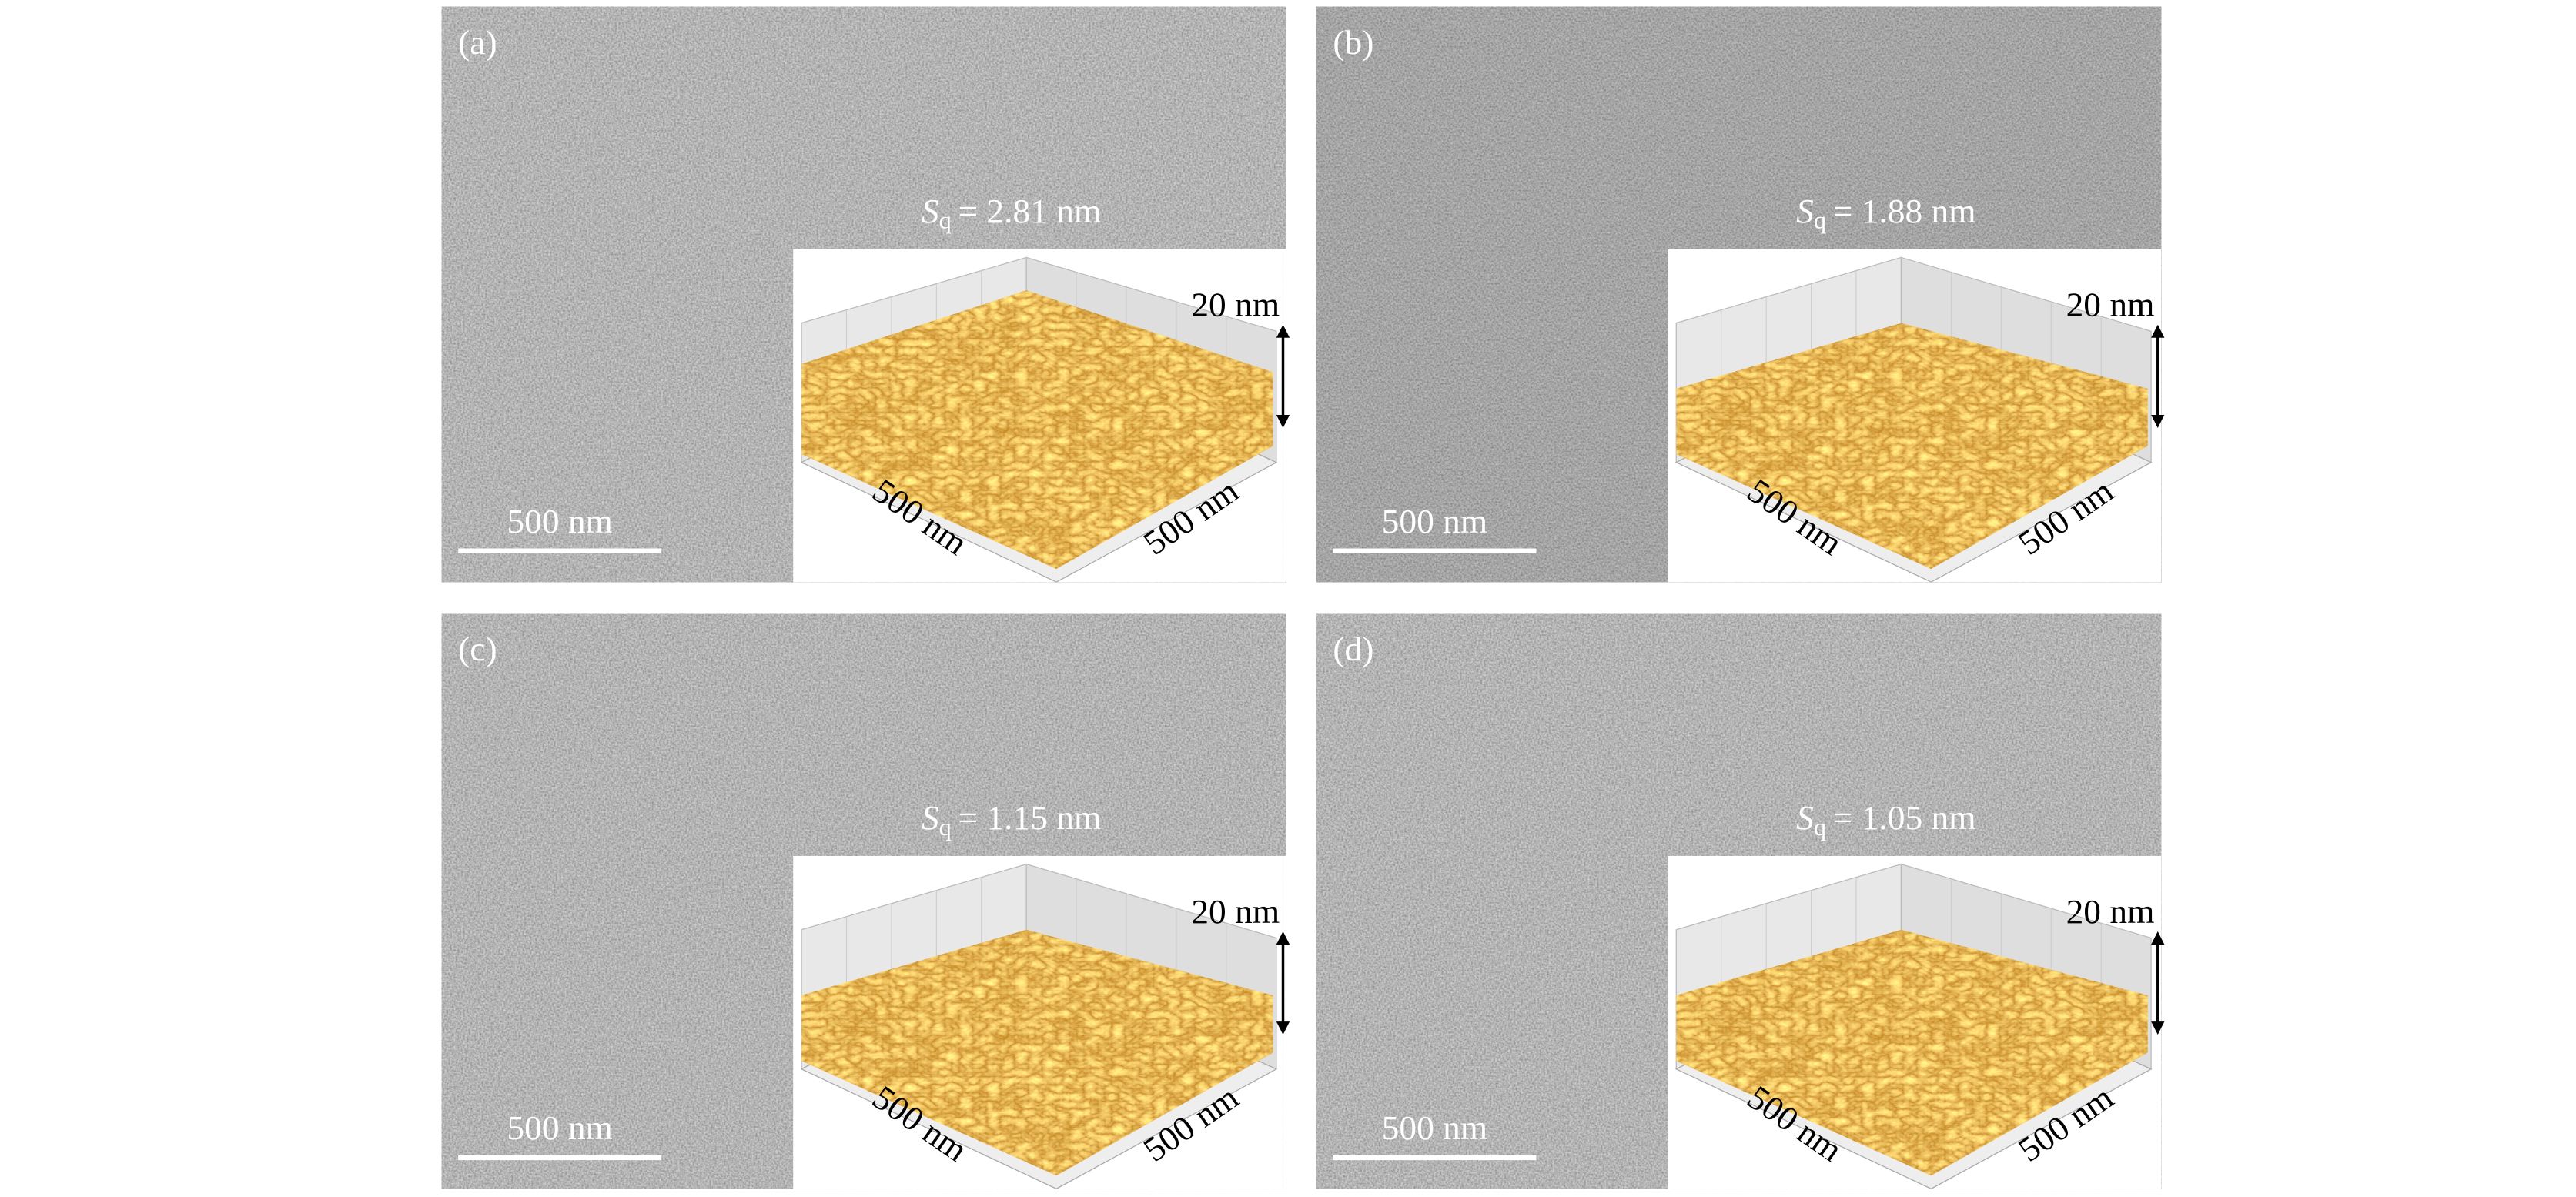 Image resolution: width=2576 pixels, height=1197 pixels. I want to click on roughness-label: Sq = 2.81 nm, so click(1012, 213).